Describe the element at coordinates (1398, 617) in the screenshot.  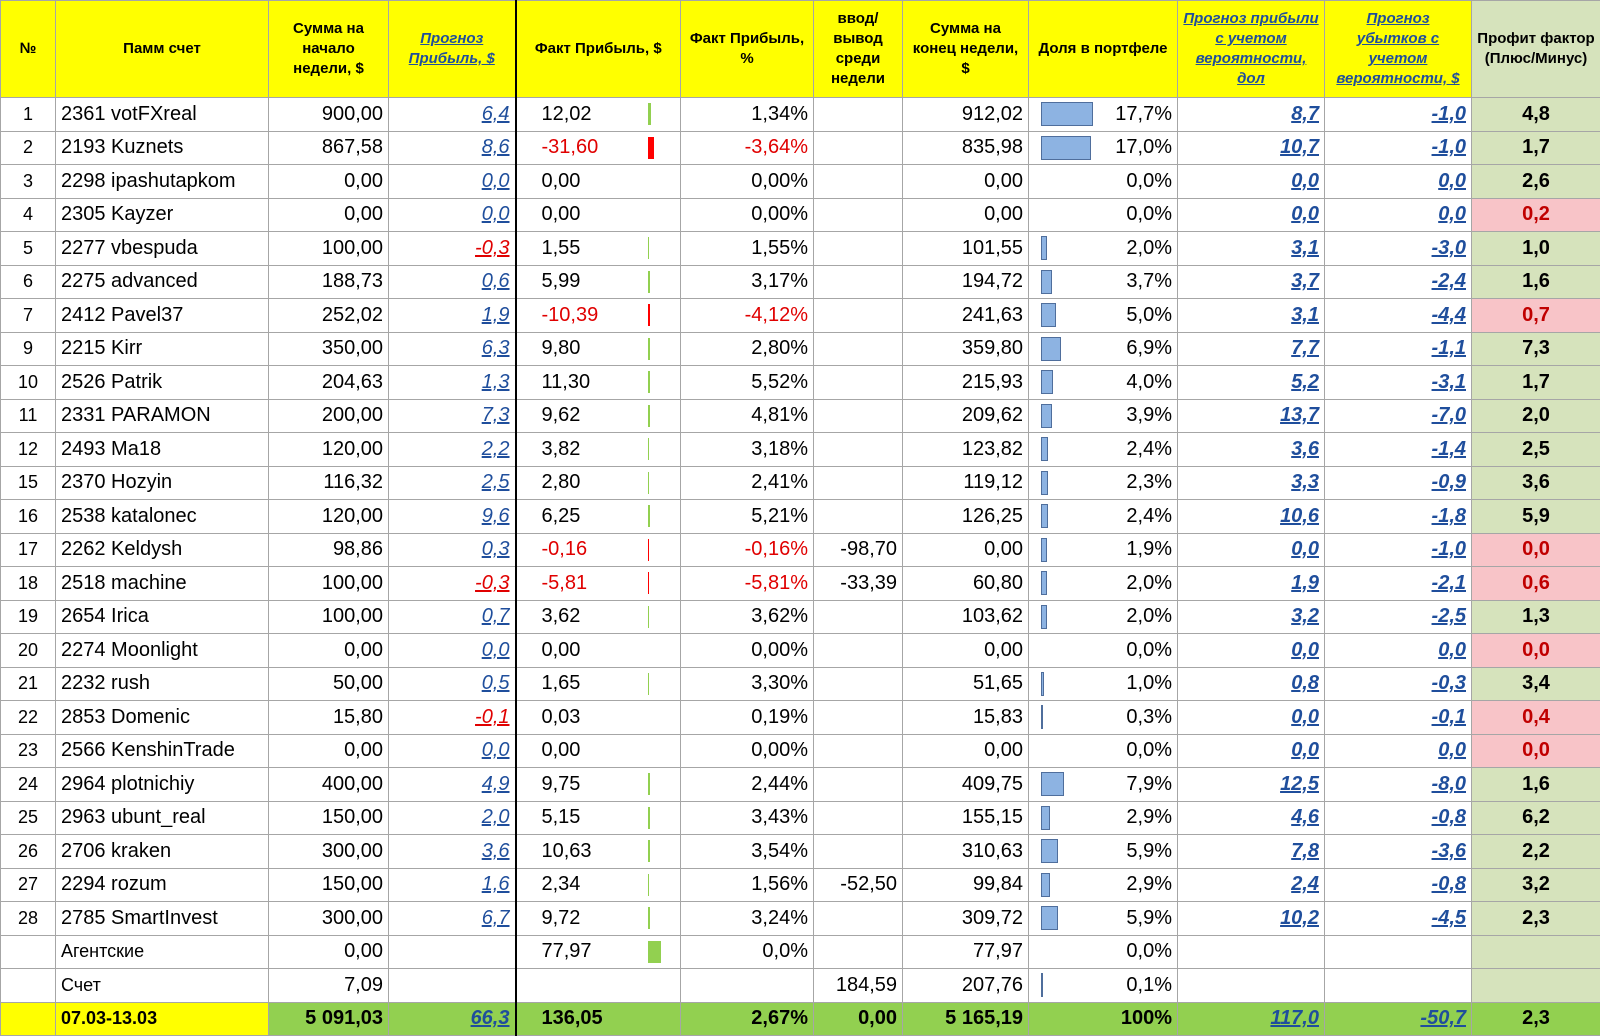
I see `prob-loss: -2,5` at that location.